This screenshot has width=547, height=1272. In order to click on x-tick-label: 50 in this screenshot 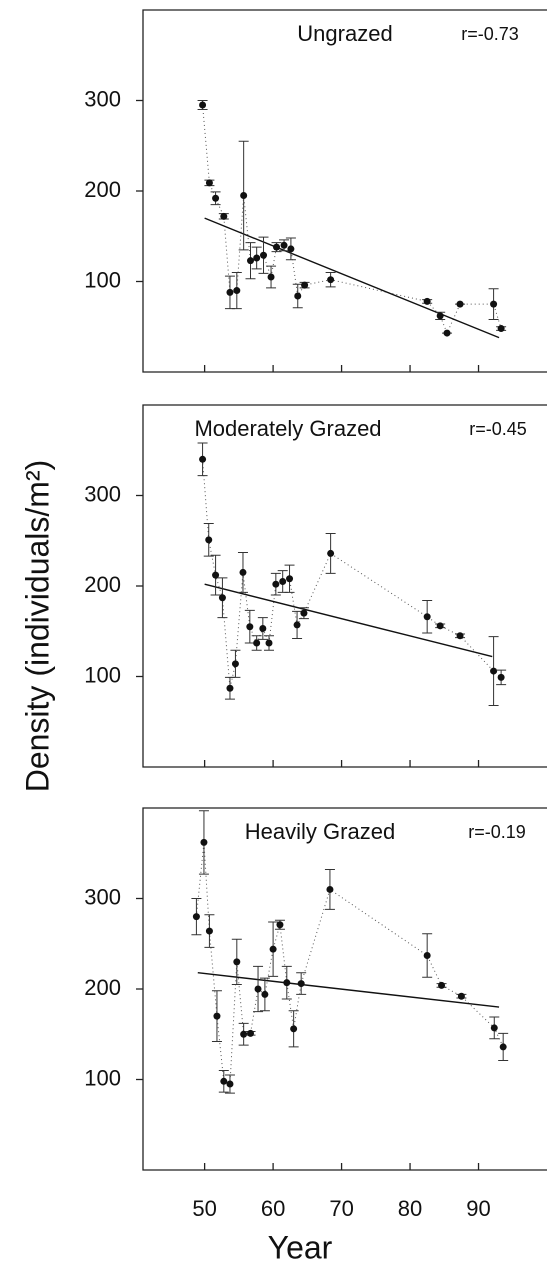, I will do `click(204, 1208)`.